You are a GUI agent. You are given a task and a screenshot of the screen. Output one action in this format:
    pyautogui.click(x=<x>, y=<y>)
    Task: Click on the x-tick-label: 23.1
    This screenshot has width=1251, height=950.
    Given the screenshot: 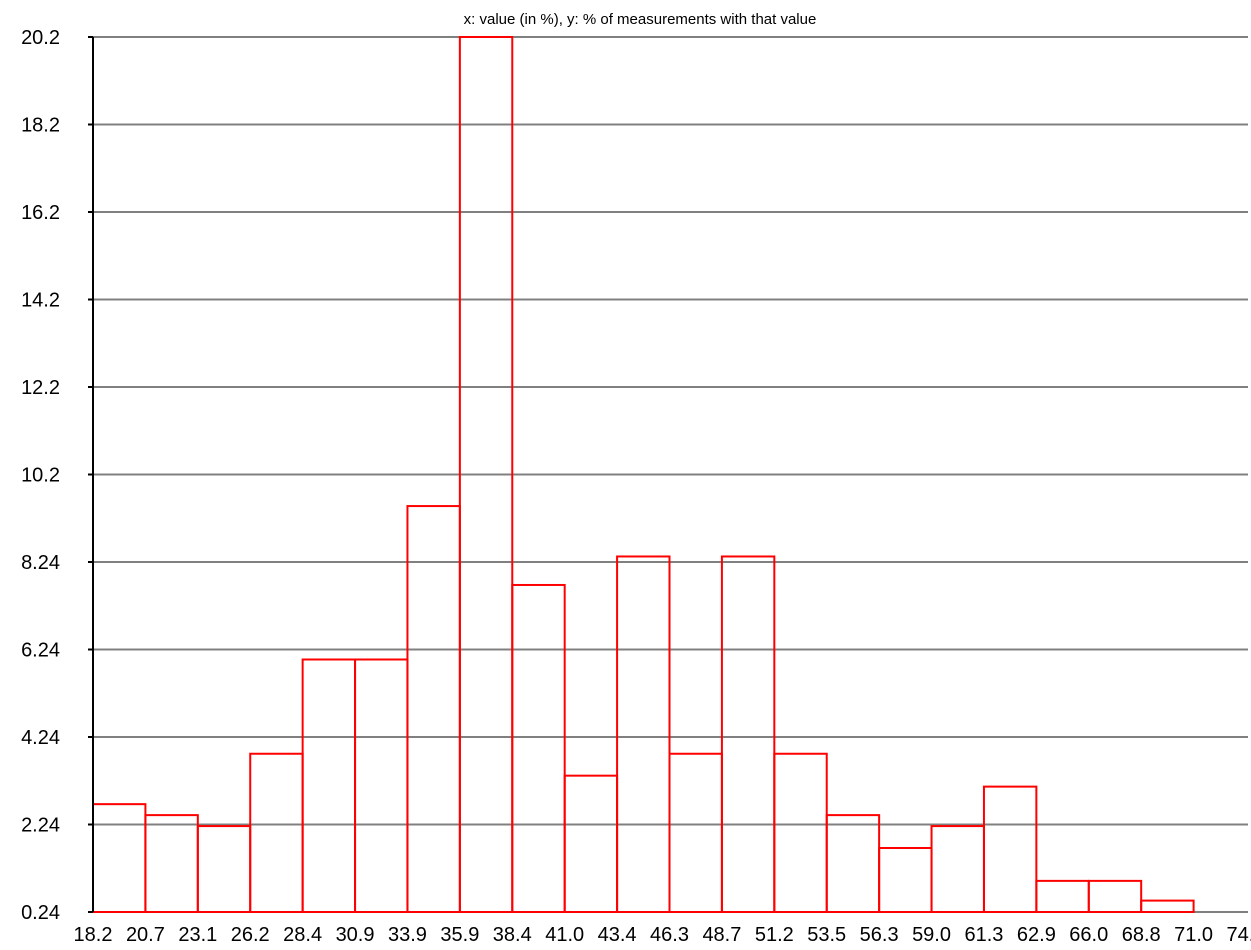 What is the action you would take?
    pyautogui.click(x=197, y=935)
    